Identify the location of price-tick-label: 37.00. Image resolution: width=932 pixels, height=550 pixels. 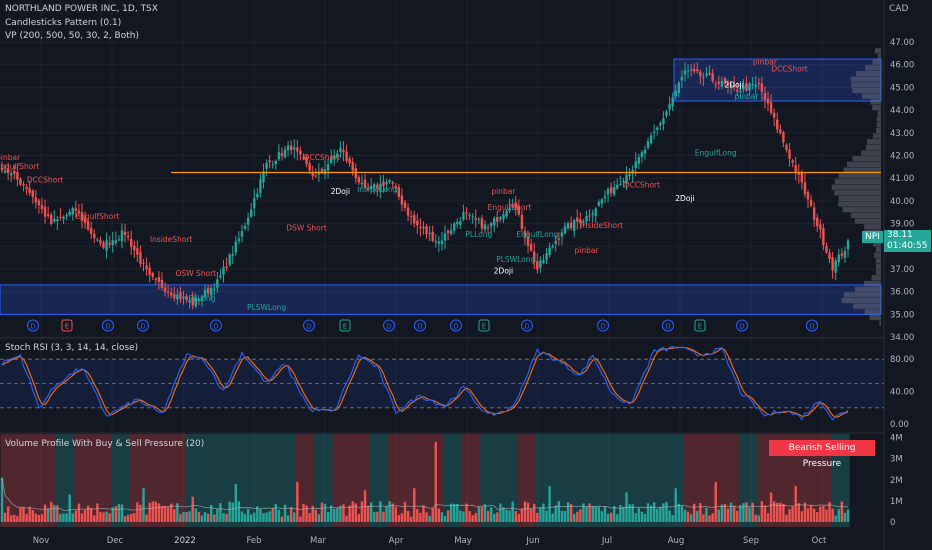
(902, 270).